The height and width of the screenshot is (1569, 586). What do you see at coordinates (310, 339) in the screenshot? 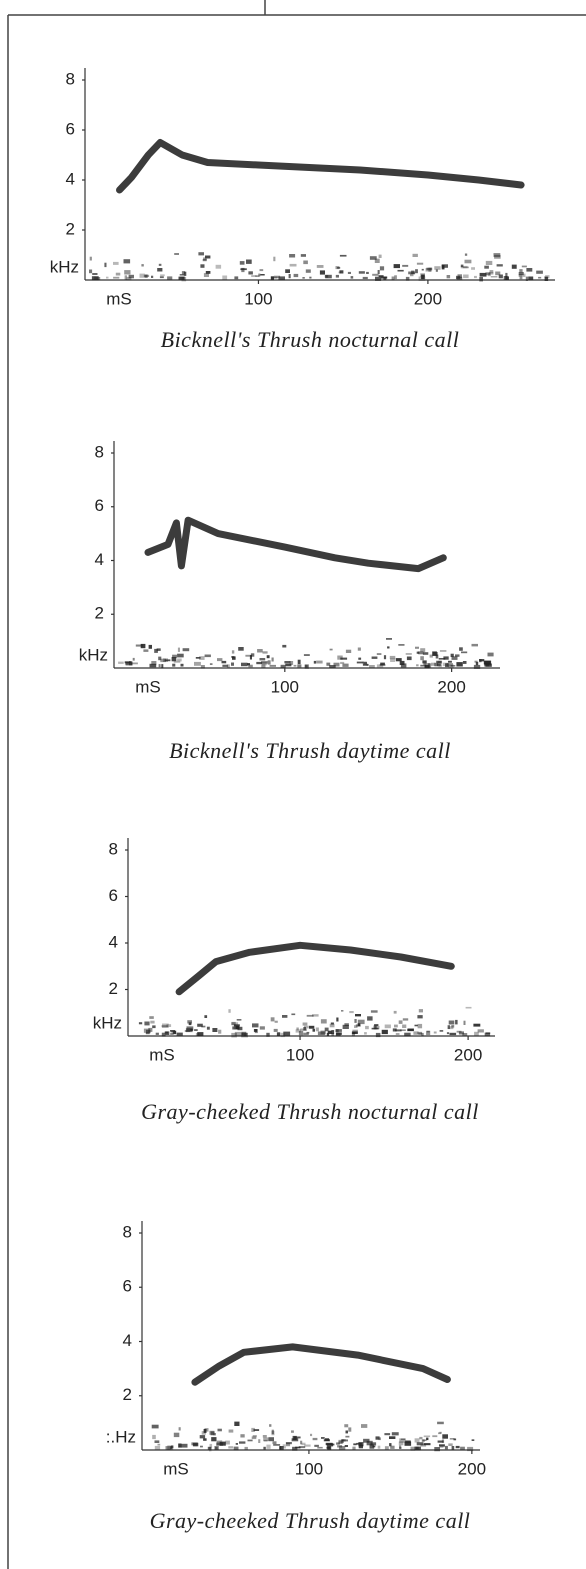
I see `caption: Bicknell's Thrush nocturnal call` at bounding box center [310, 339].